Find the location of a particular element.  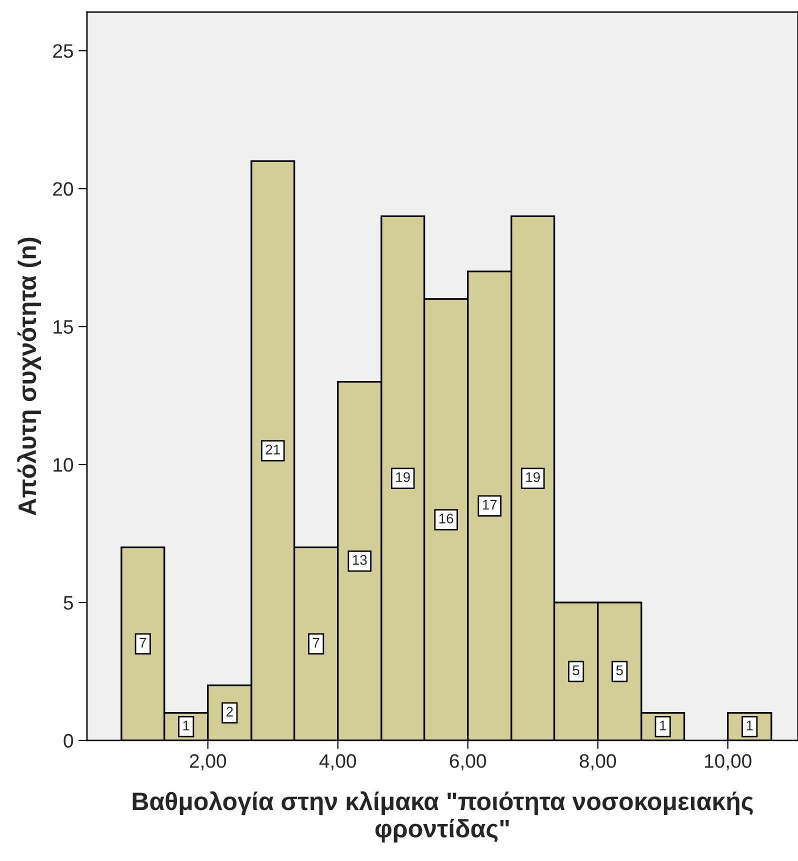

y-axis-title: Απόλυτη συχνότητα (n) is located at coordinates (29, 377).